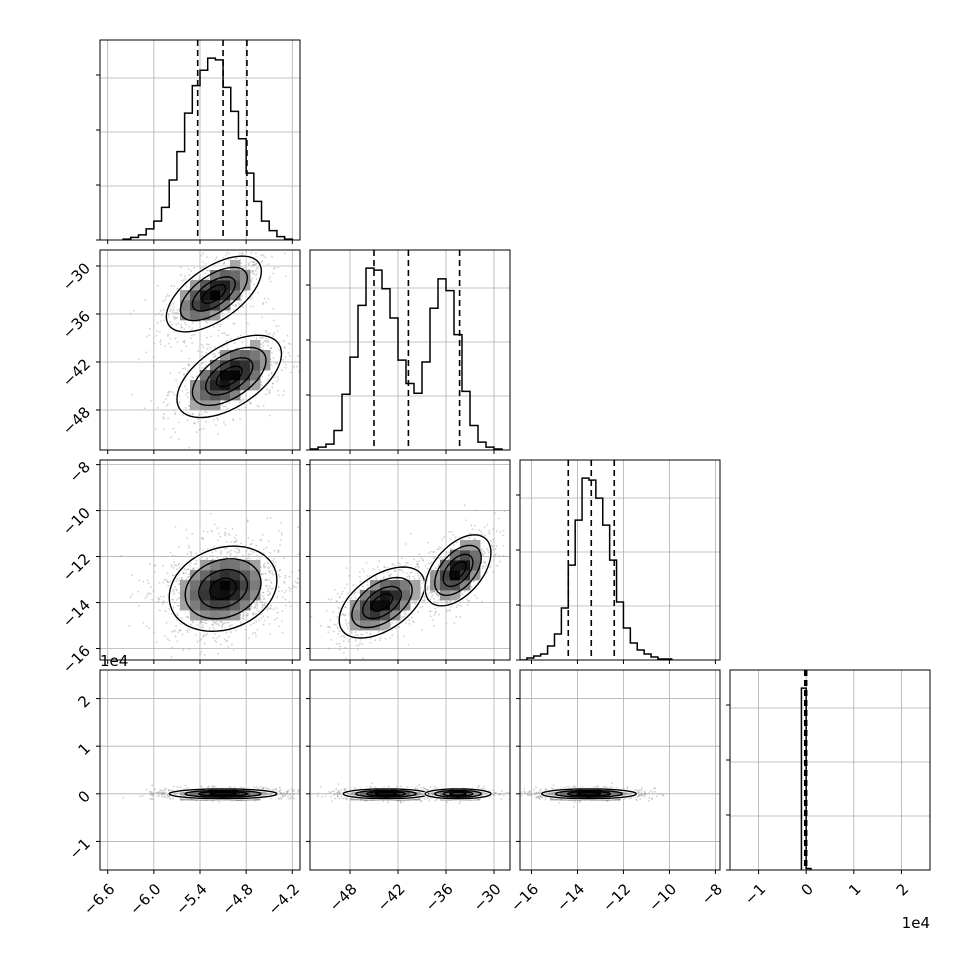 Image resolution: width=970 pixels, height=970 pixels. What do you see at coordinates (410, 350) in the screenshot?
I see `panel-frame` at bounding box center [410, 350].